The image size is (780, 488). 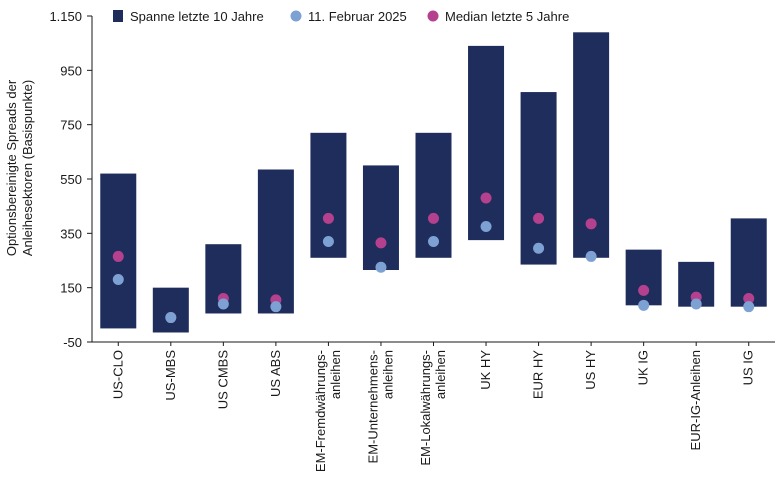 I want to click on y-tick-label: 950, so click(x=71, y=70).